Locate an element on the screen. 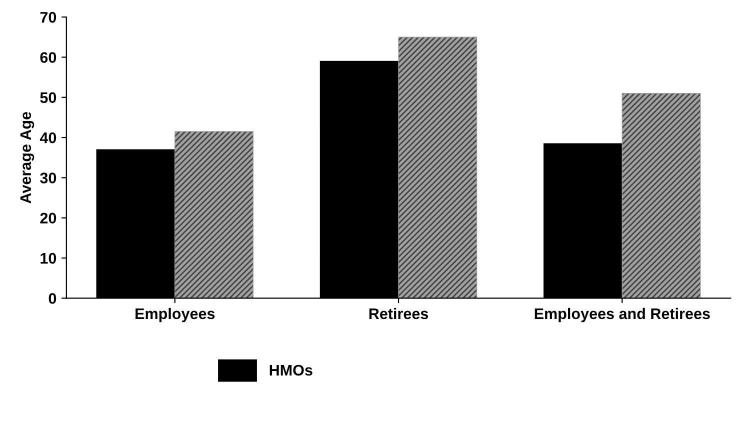 The image size is (738, 426). y-tick-label: 50 is located at coordinates (48, 98).